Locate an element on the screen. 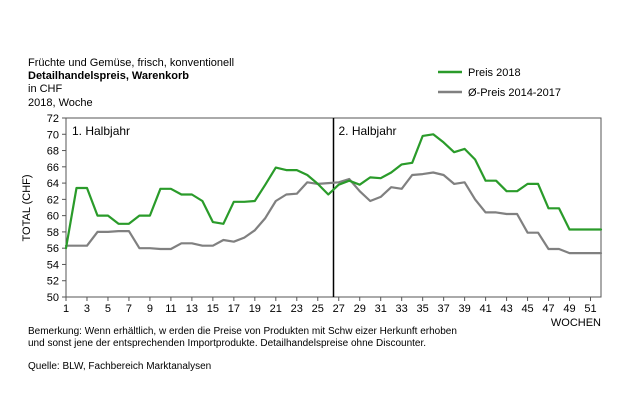 The height and width of the screenshot is (420, 620). x-tick-label: 19 is located at coordinates (255, 309).